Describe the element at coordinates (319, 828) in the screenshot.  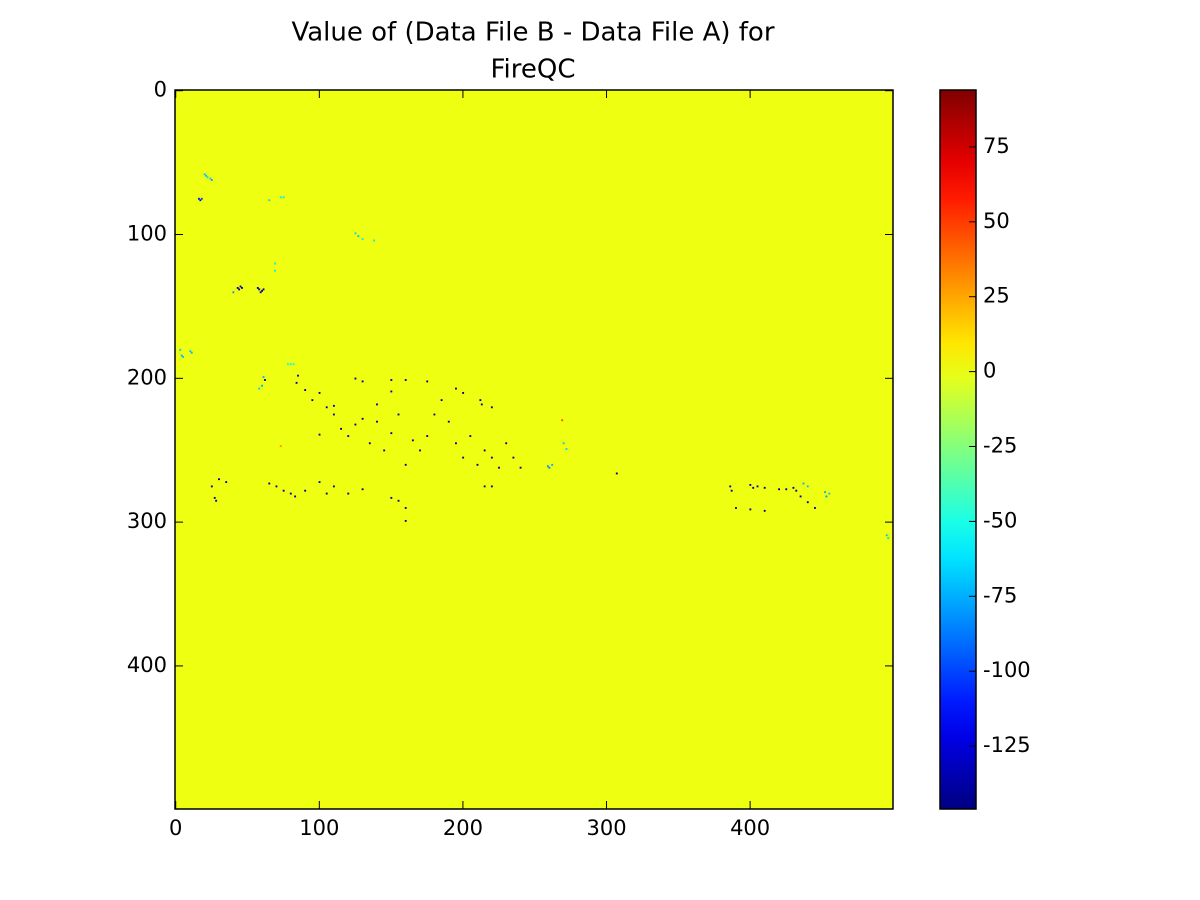
I see `x-tick-label: 100` at that location.